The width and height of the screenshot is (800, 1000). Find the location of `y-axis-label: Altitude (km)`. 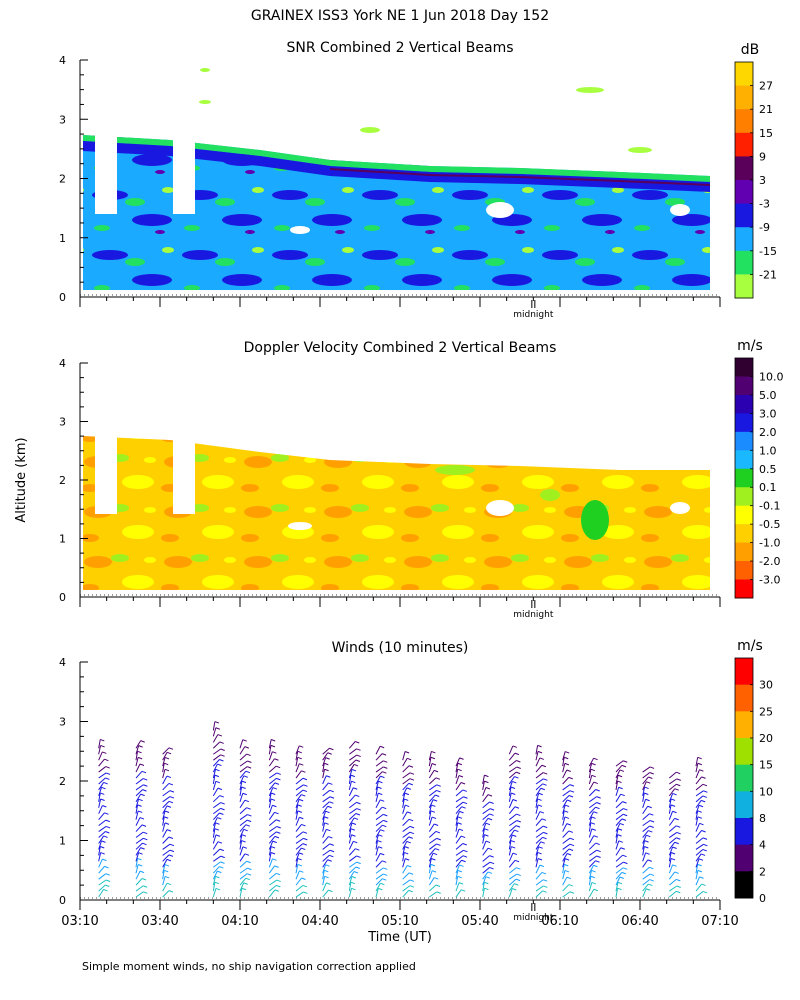

y-axis-label: Altitude (km) is located at coordinates (21, 479).